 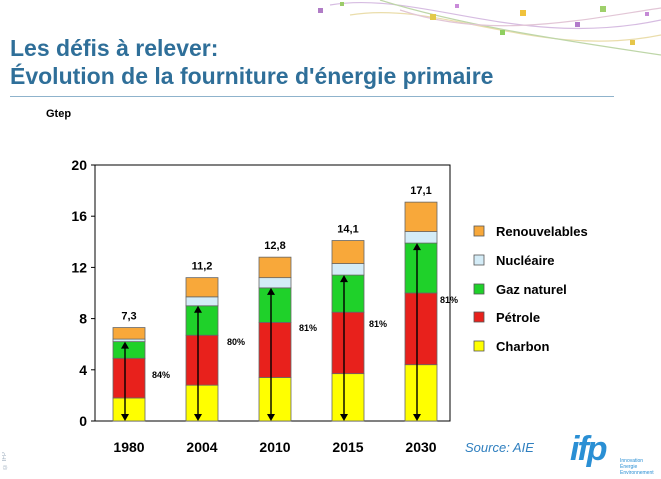 What do you see at coordinates (129, 409) in the screenshot?
I see `bar-segment-charbon-1980` at bounding box center [129, 409].